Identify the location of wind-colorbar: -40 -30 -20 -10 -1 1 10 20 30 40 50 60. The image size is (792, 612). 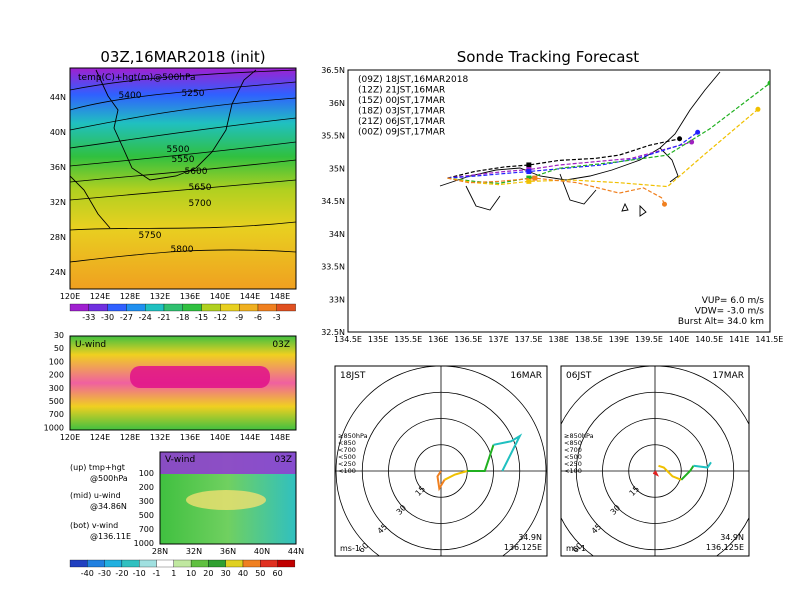
(182, 568).